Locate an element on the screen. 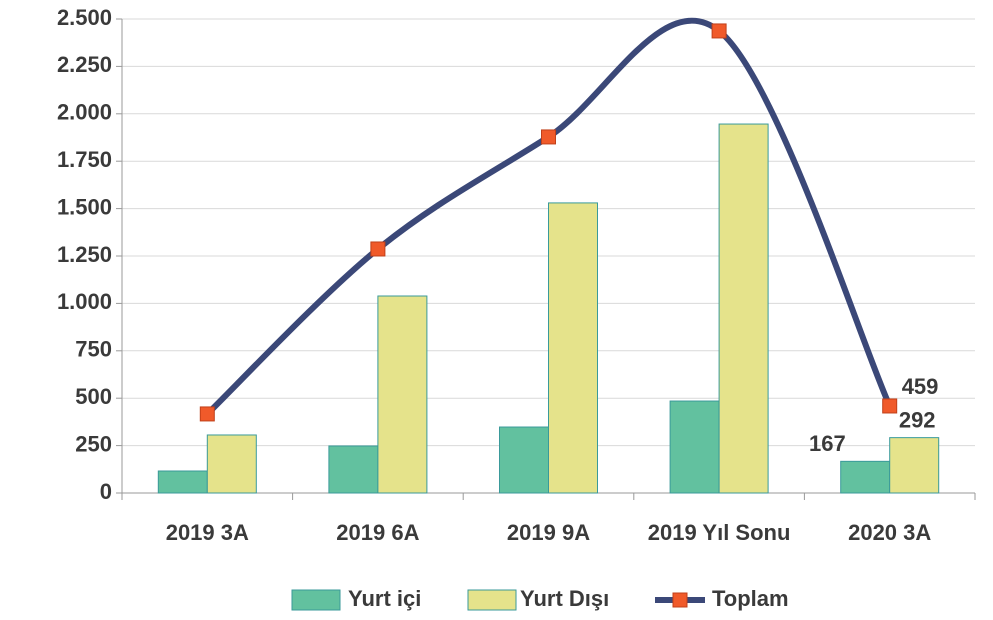 The image size is (993, 620). y-tick-label: 750 is located at coordinates (93, 349).